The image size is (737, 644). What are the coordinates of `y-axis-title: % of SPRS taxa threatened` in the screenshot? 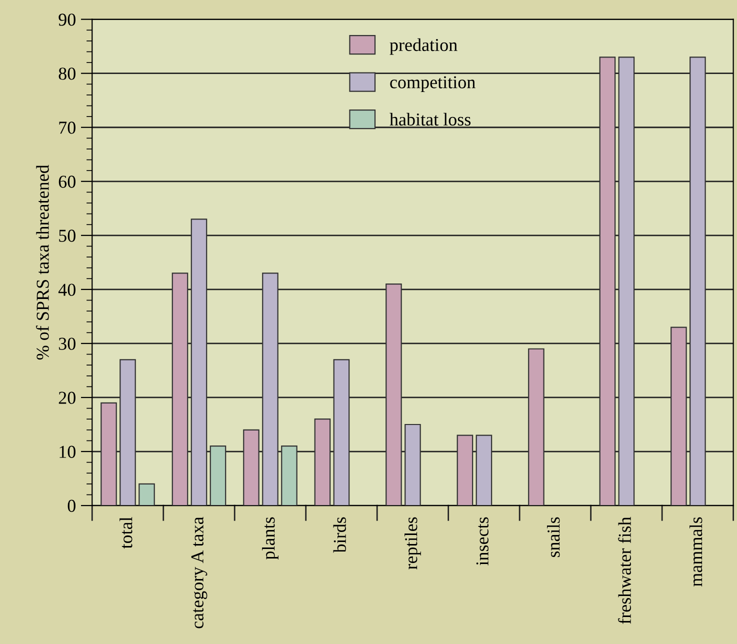 It's located at (42, 262).